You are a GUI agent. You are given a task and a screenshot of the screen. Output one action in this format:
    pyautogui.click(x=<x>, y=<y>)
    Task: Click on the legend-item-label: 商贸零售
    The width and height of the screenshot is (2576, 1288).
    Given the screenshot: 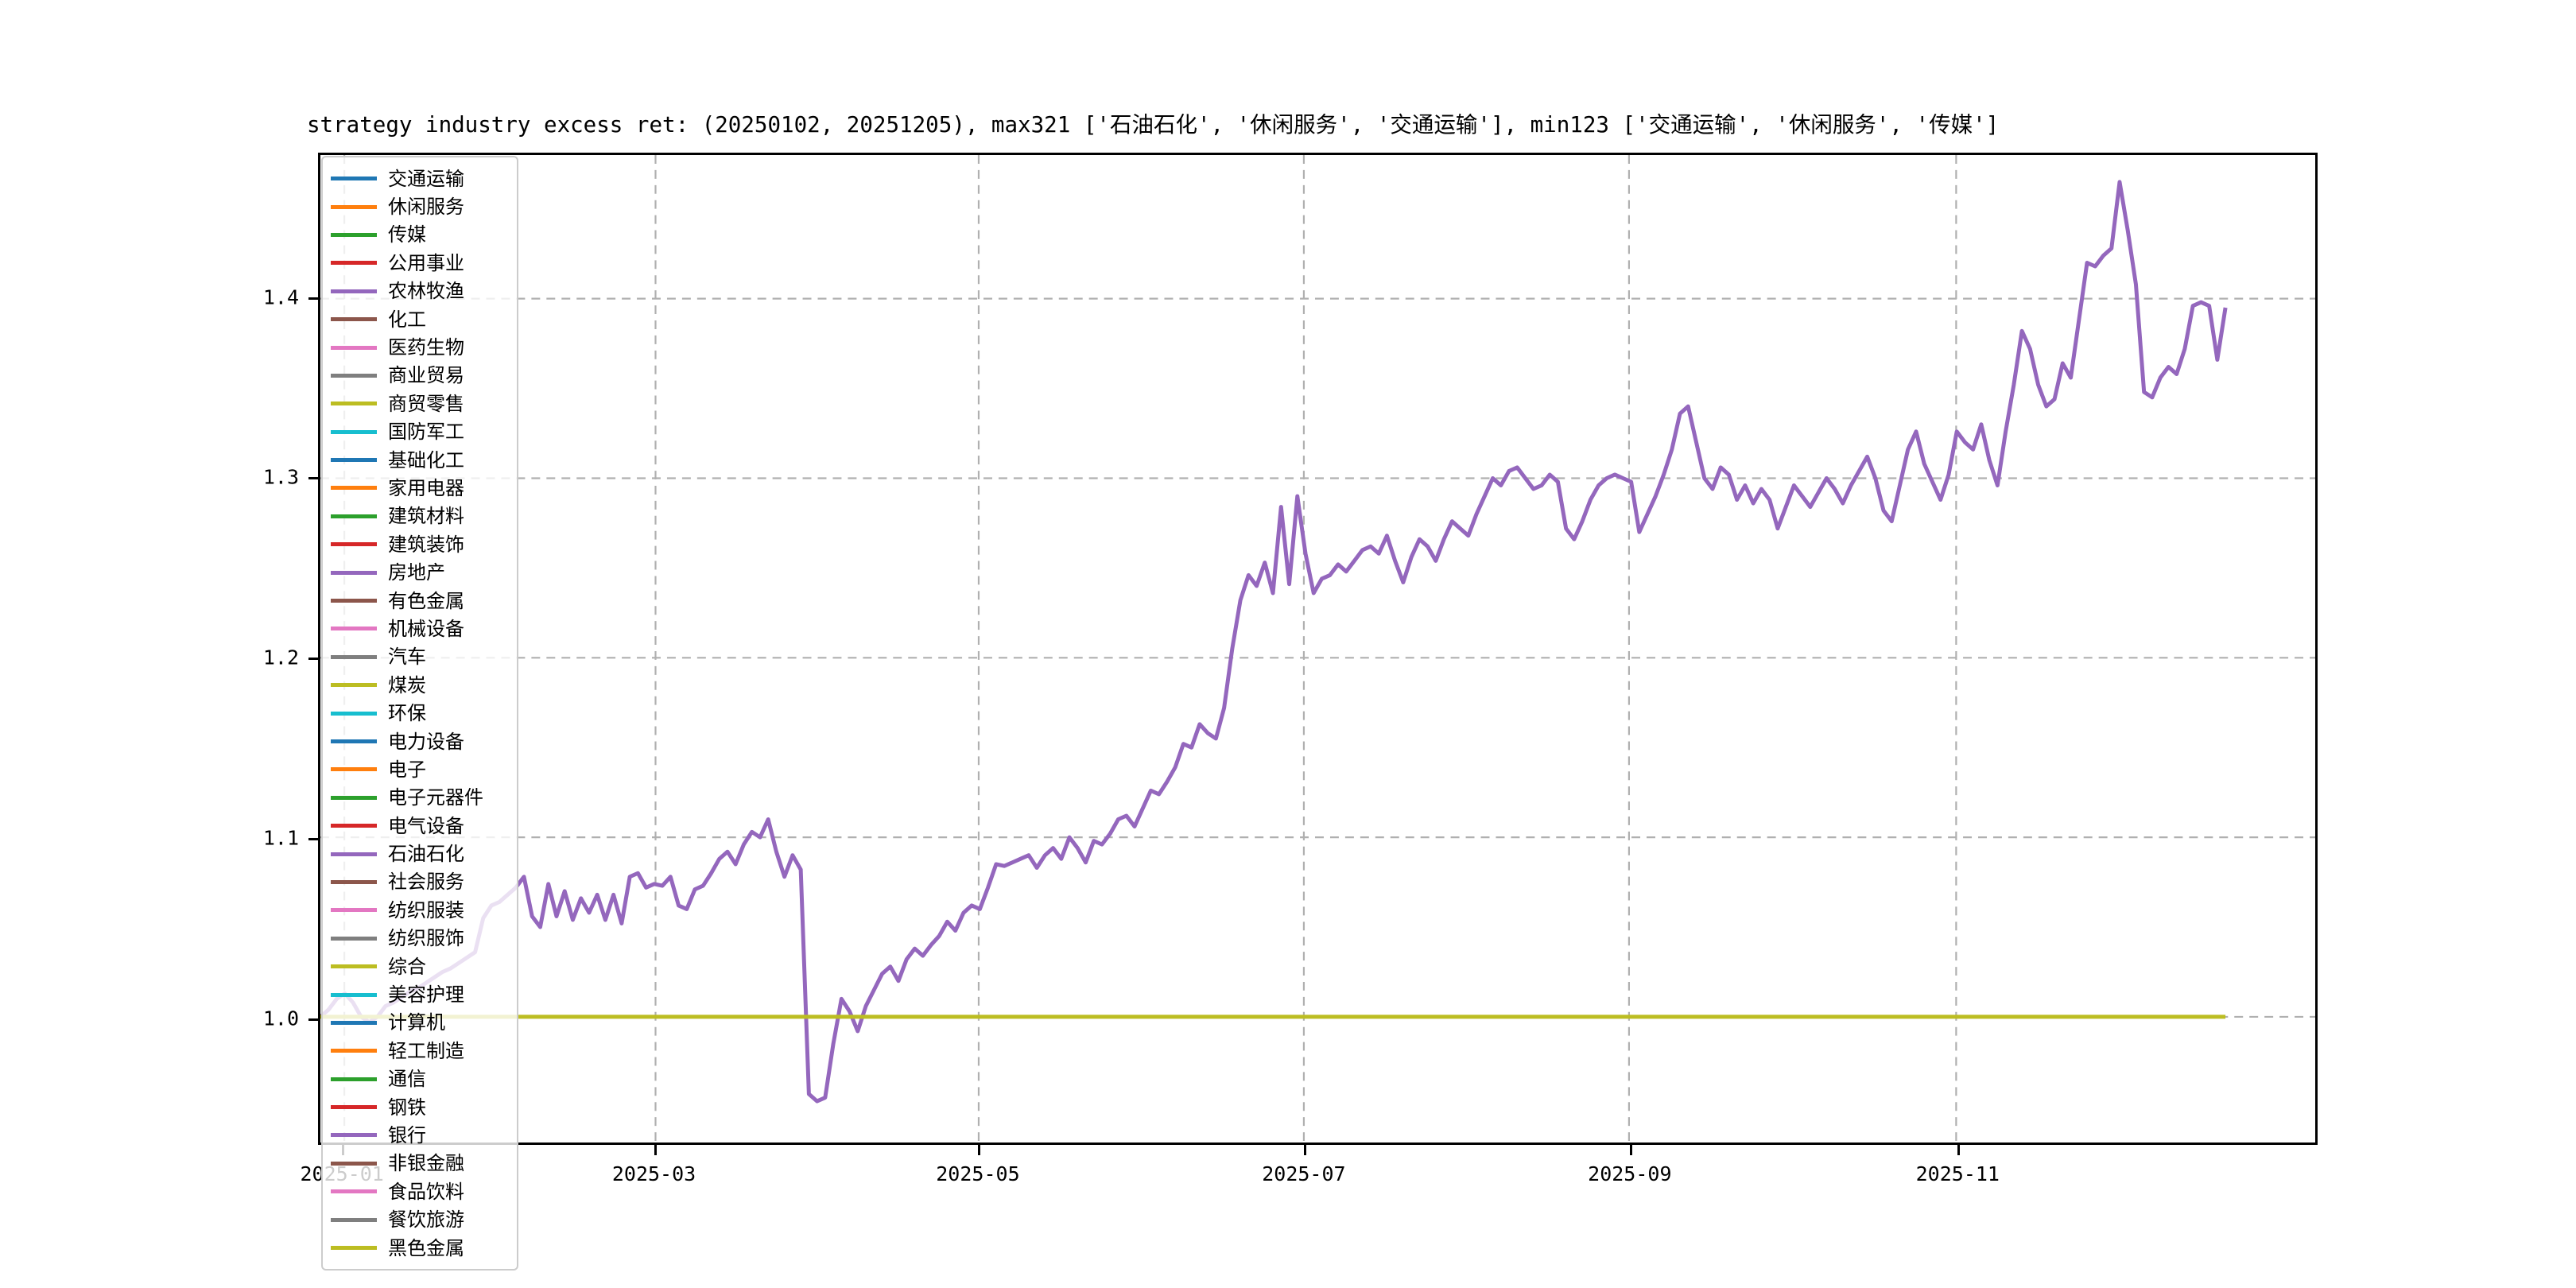 What is the action you would take?
    pyautogui.click(x=426, y=404)
    